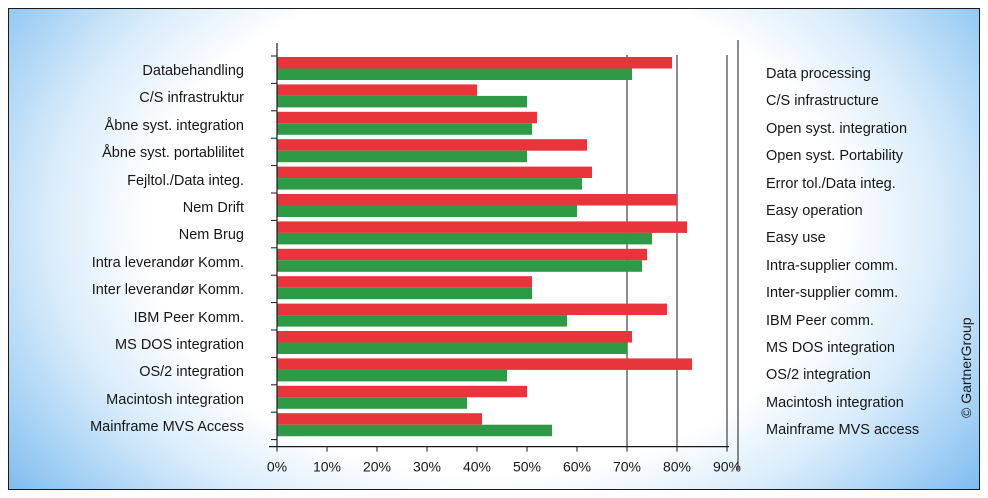  Describe the element at coordinates (966, 367) in the screenshot. I see `credit-label: © GartnerGroup` at that location.